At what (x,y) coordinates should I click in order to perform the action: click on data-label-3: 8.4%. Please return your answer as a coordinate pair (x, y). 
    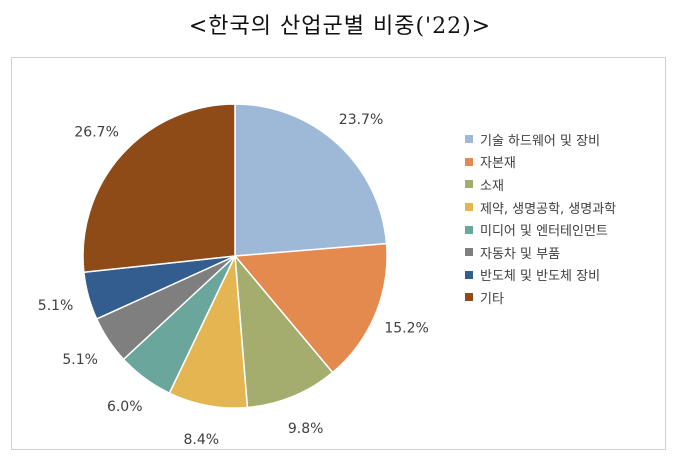
    Looking at the image, I should click on (202, 440).